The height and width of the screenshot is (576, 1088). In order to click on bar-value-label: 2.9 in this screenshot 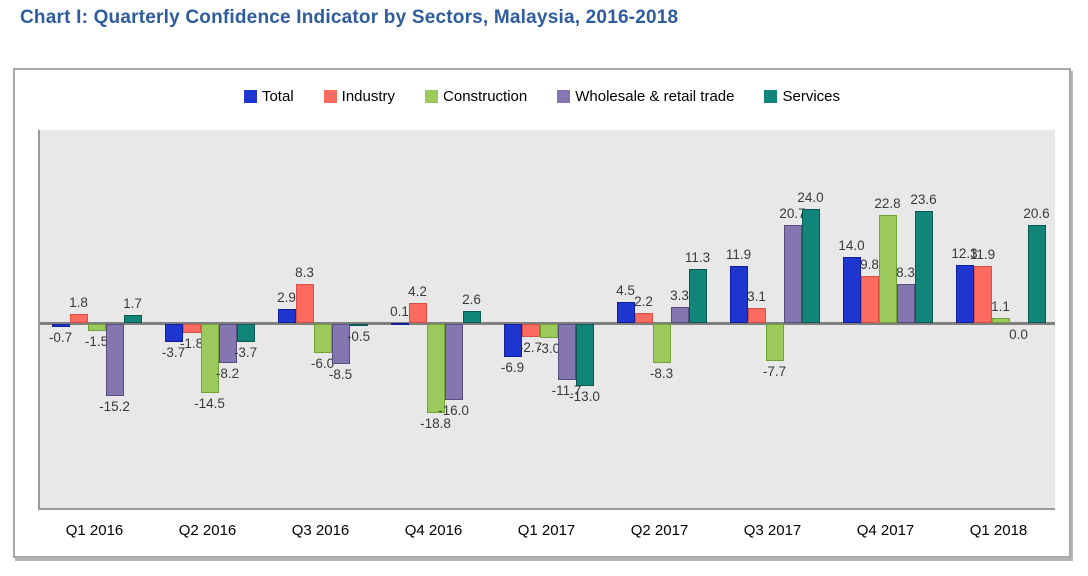, I will do `click(286, 298)`.